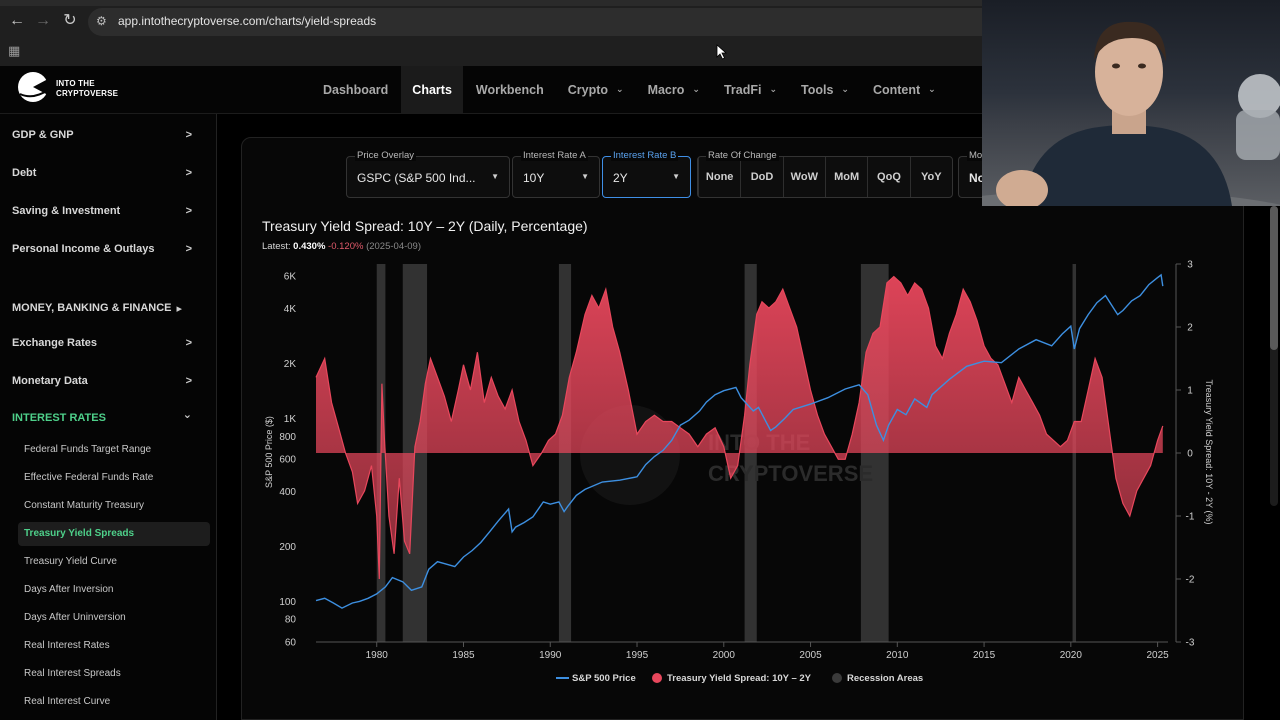 Image resolution: width=1280 pixels, height=720 pixels. What do you see at coordinates (930, 177) in the screenshot?
I see `roc-option-yoy: YoY` at bounding box center [930, 177].